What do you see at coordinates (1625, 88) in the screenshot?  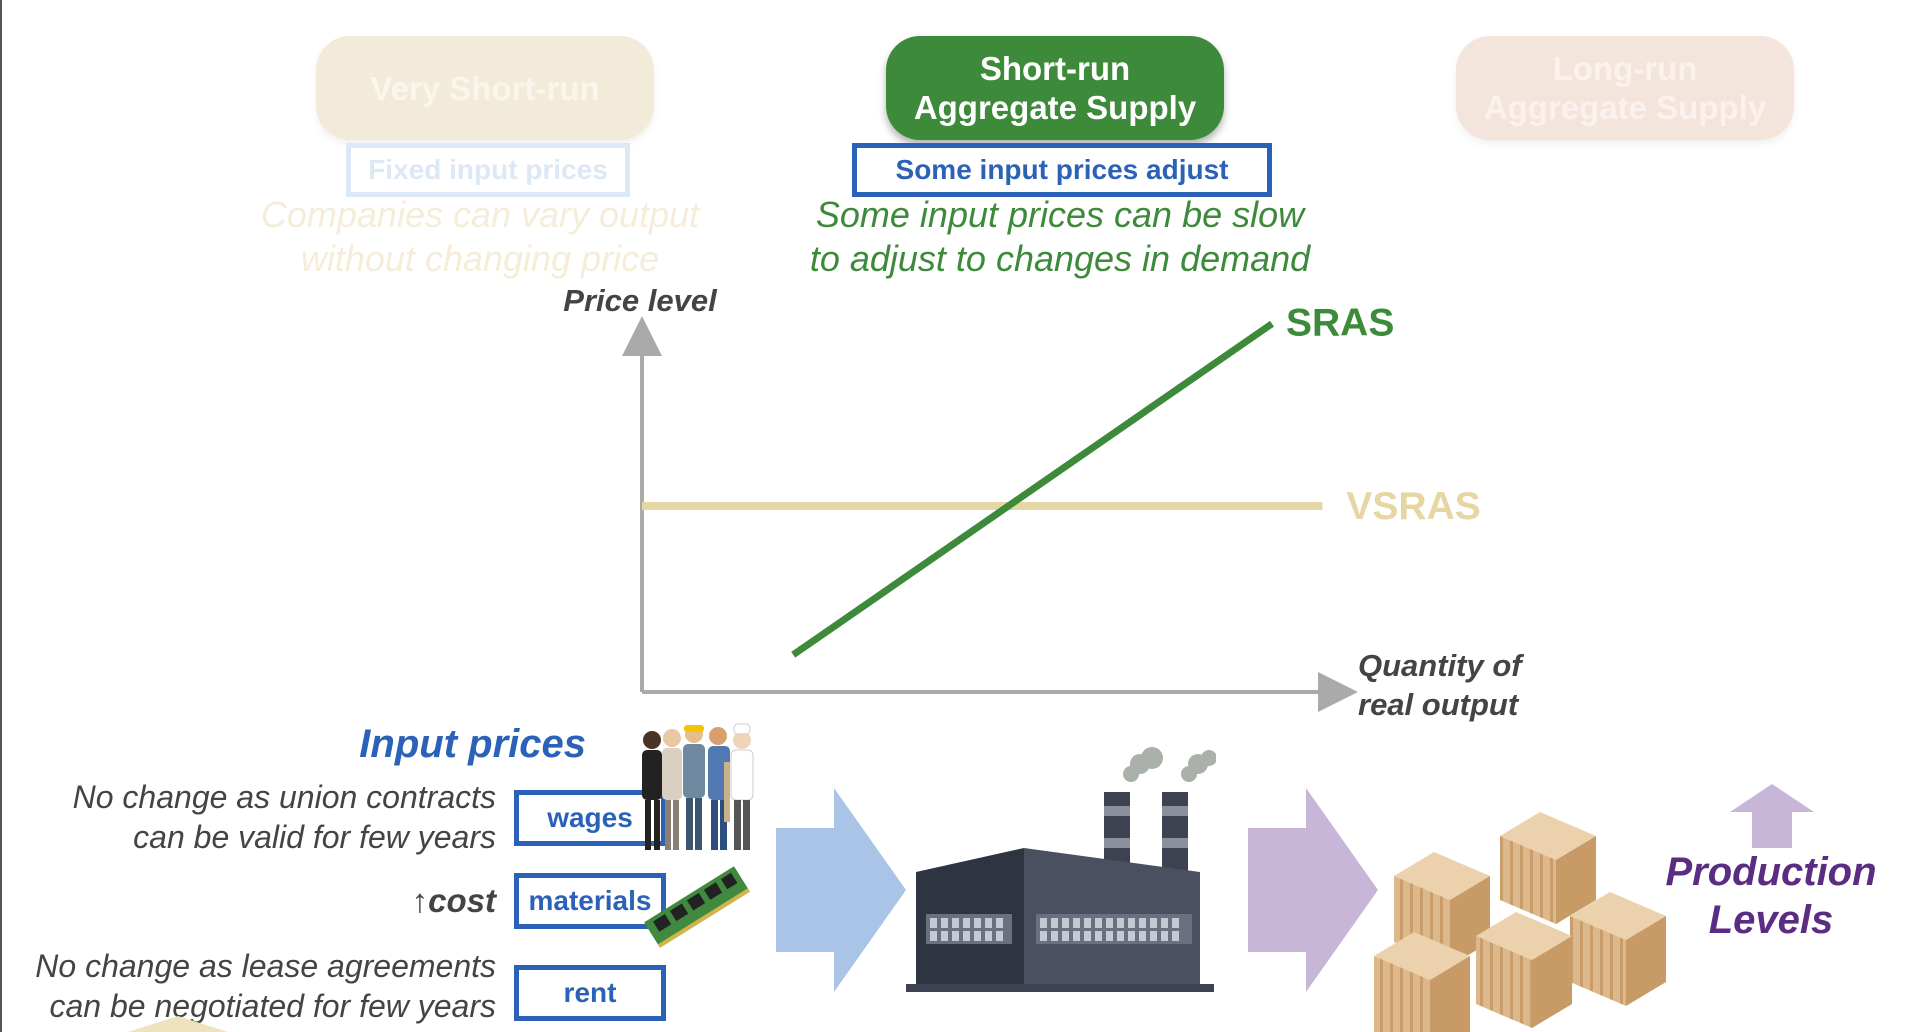 I see `long-run-pill: Long-run Aggregate Supply` at bounding box center [1625, 88].